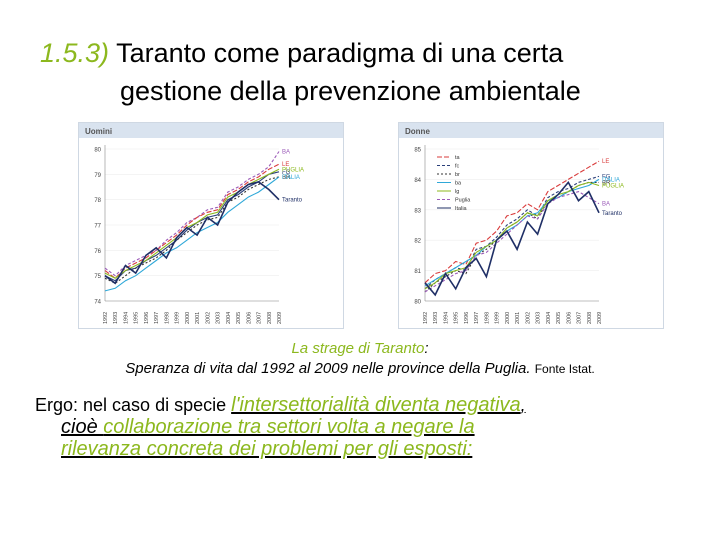 This screenshot has width=720, height=540. Describe the element at coordinates (350, 91) in the screenshot. I see `title-line2: gestione della prevenzione ambientale` at that location.